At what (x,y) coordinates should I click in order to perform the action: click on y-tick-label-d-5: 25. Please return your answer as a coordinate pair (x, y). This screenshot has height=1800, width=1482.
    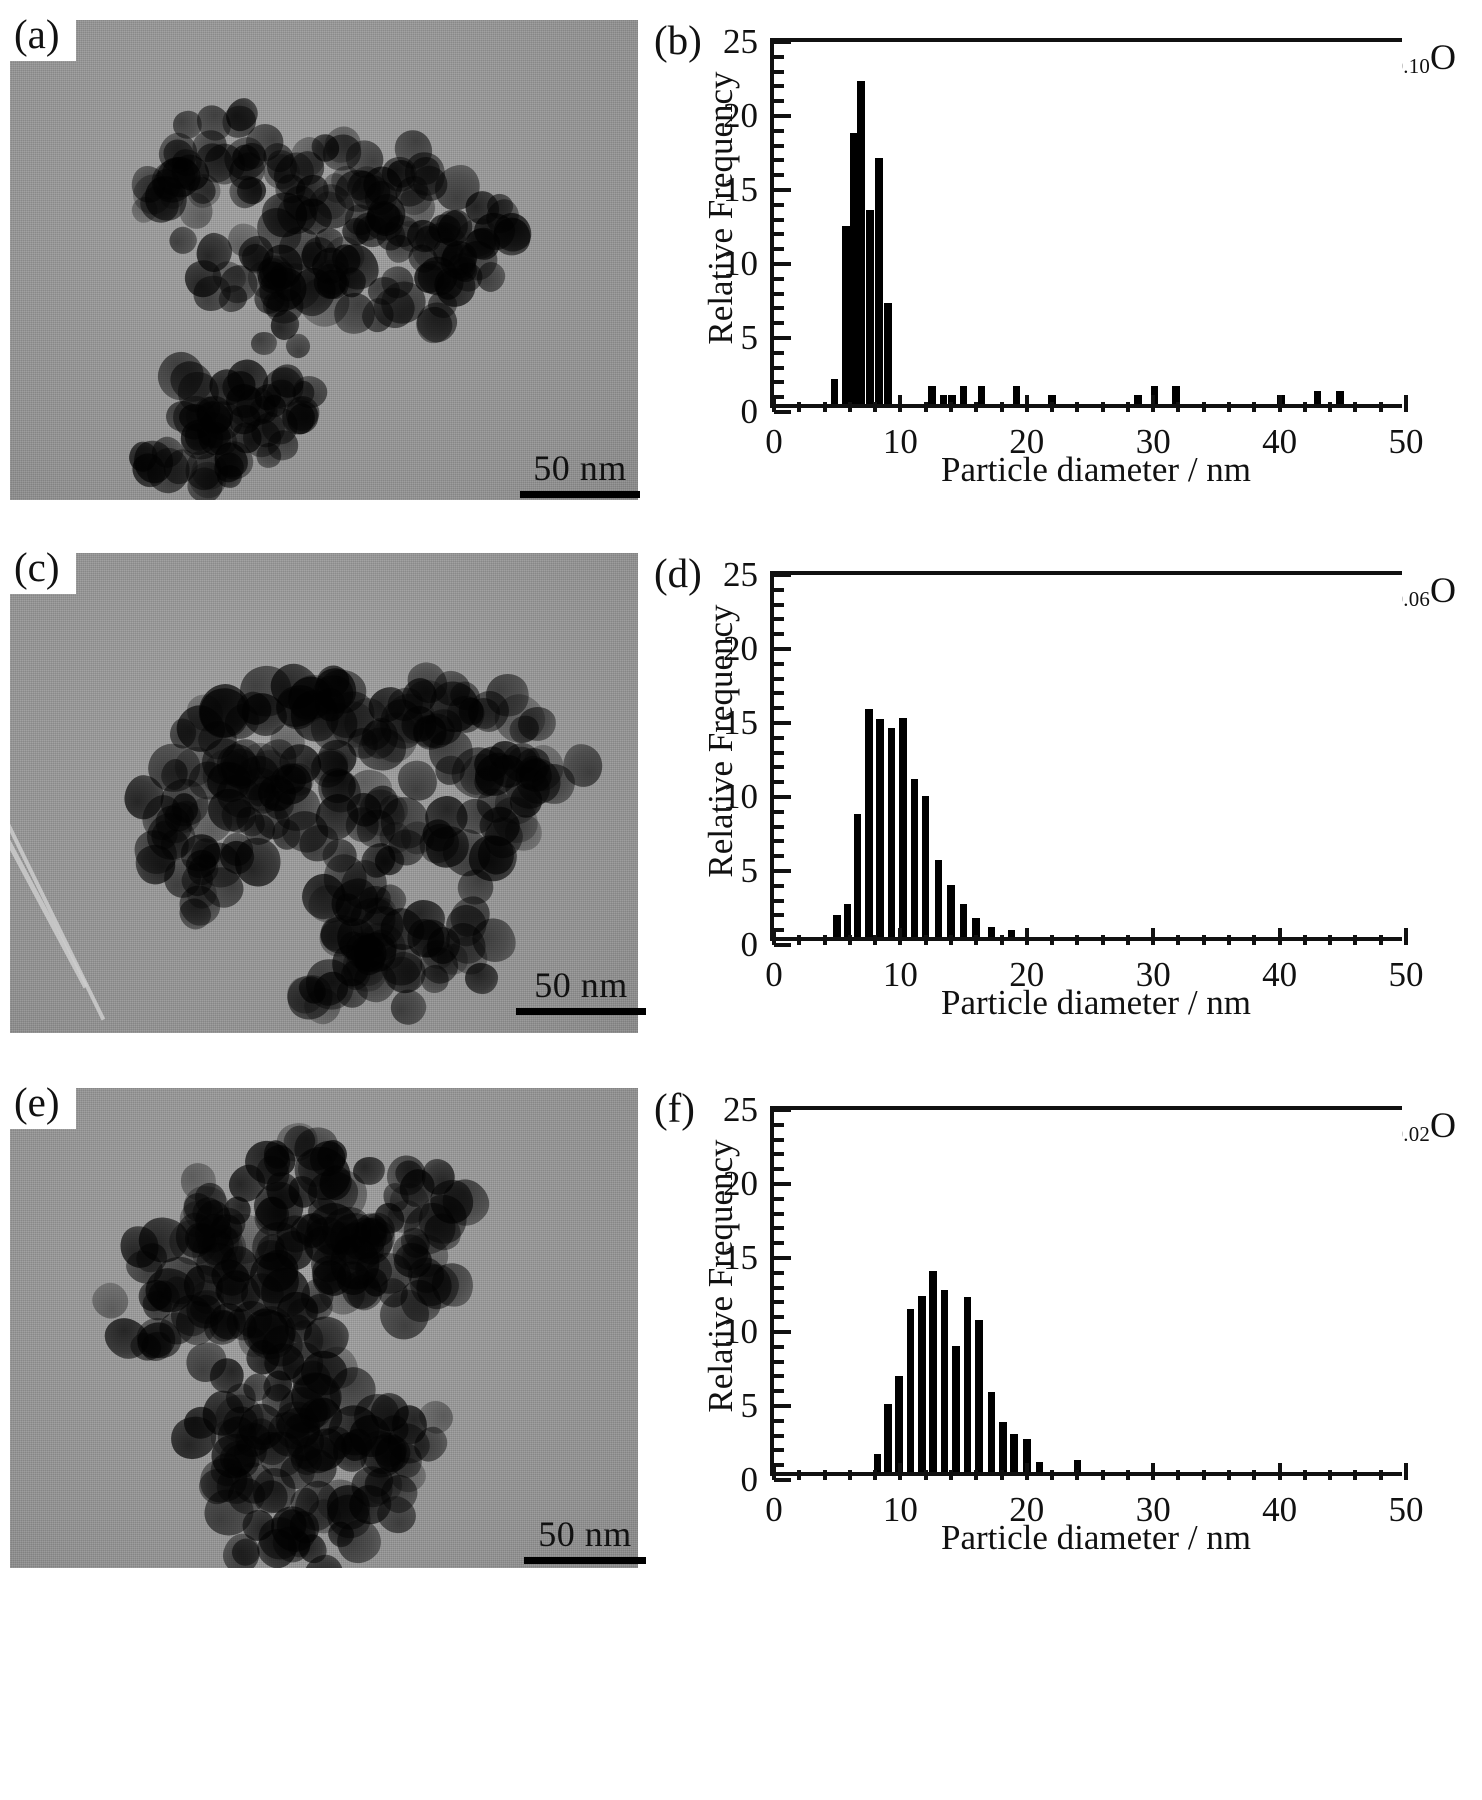
    Looking at the image, I should click on (740, 574).